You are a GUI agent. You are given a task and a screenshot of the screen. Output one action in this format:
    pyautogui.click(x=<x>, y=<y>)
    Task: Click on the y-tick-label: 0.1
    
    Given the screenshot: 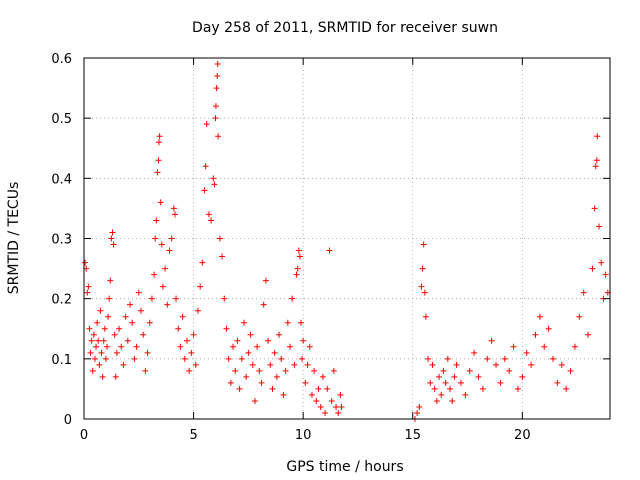 What is the action you would take?
    pyautogui.click(x=61, y=360)
    